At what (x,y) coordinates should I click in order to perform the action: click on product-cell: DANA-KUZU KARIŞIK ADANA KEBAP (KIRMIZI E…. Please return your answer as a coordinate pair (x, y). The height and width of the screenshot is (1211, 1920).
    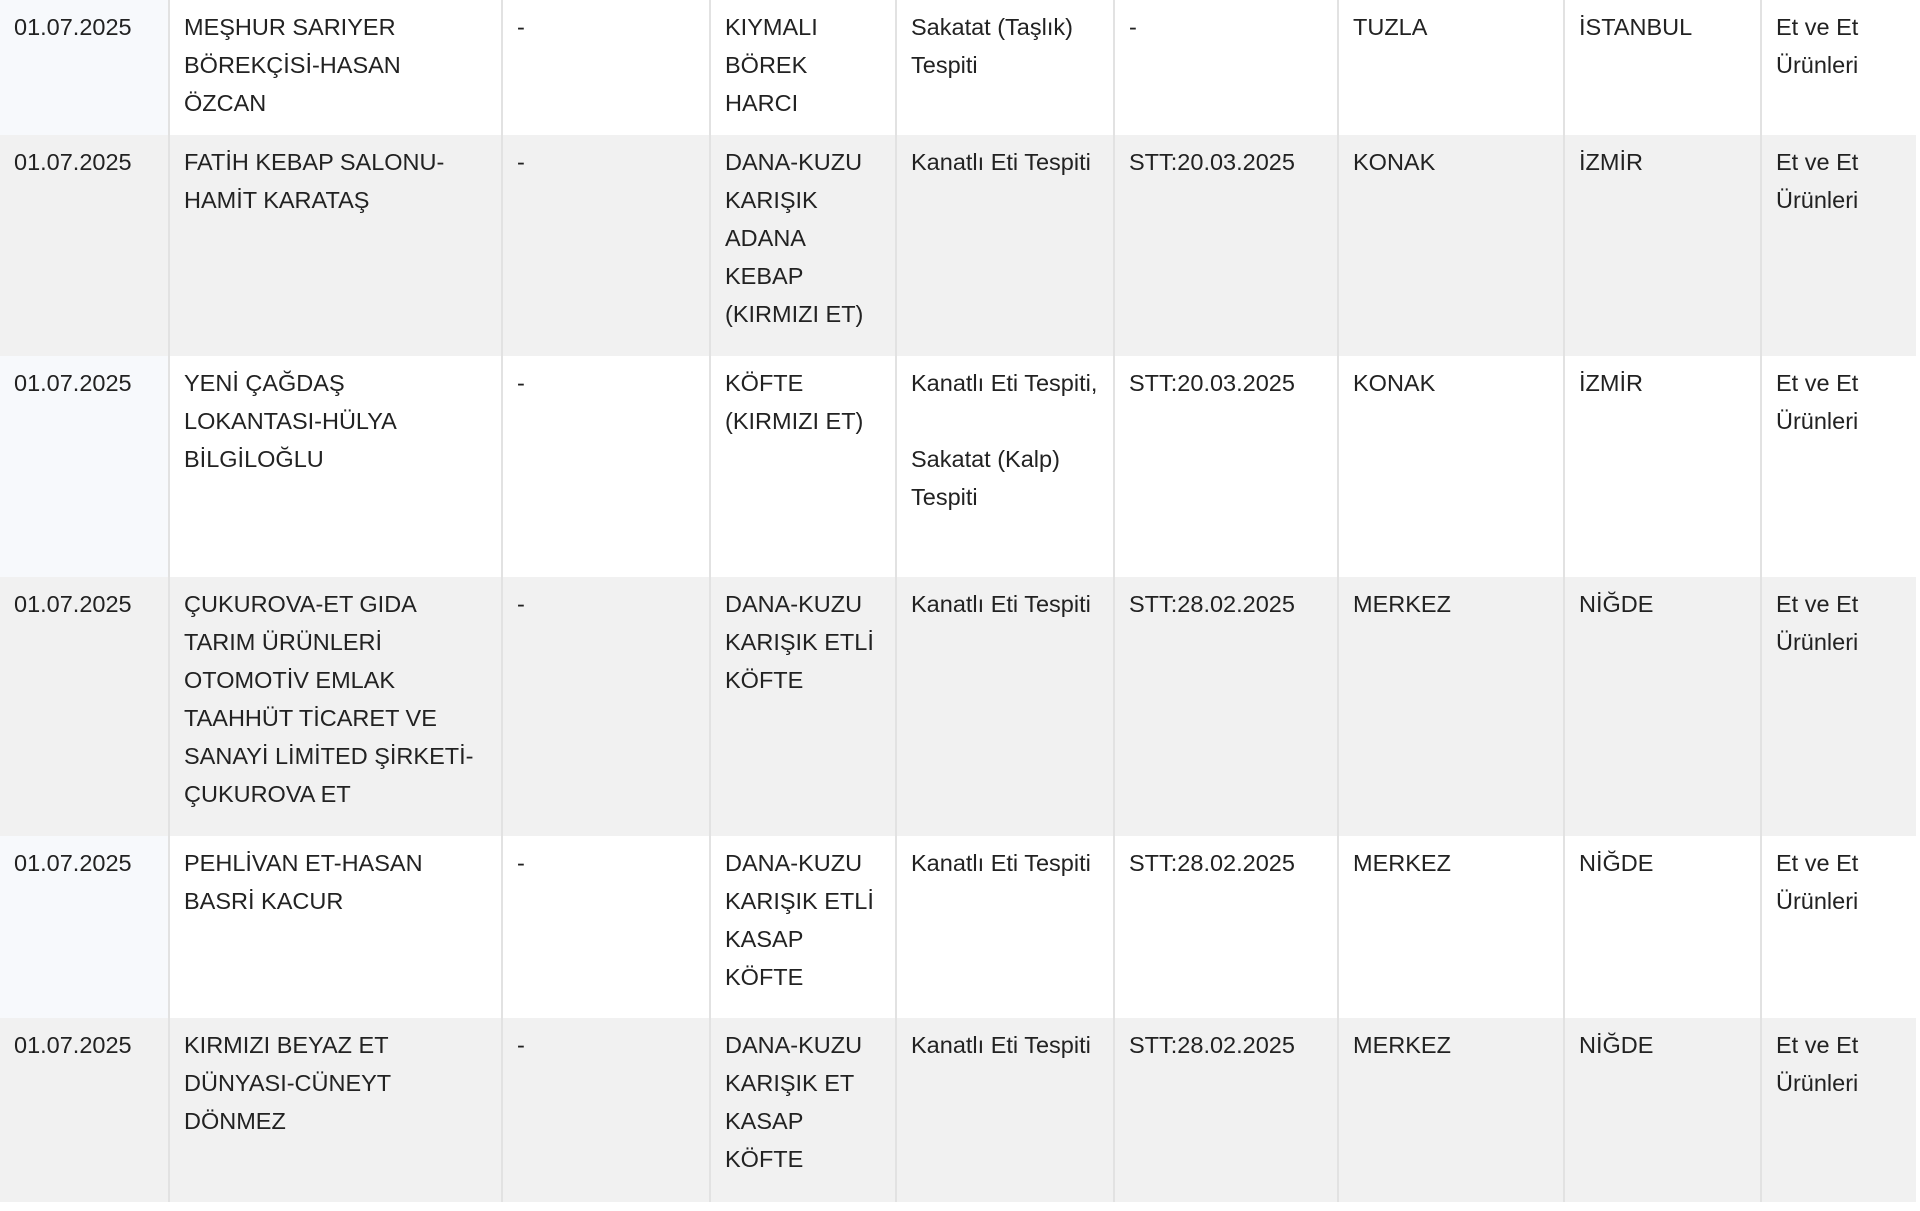
    Looking at the image, I should click on (803, 245).